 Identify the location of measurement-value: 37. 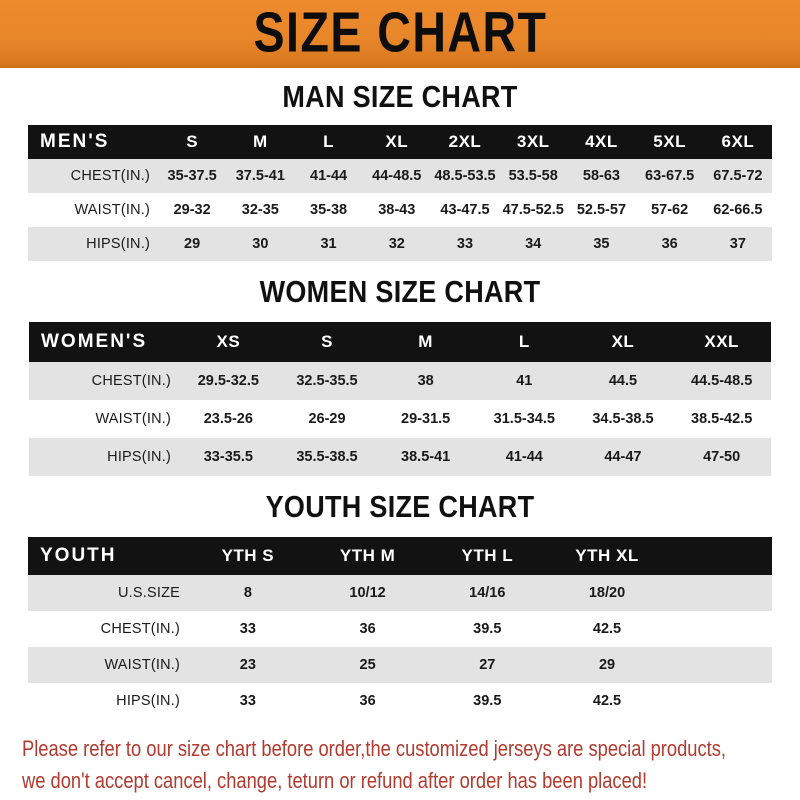
(737, 244).